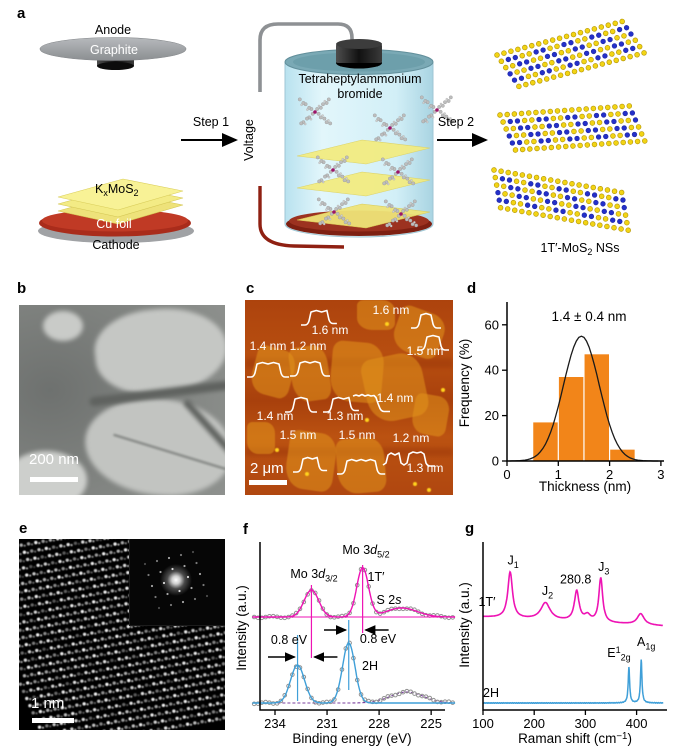  Describe the element at coordinates (369, 138) in the screenshot. I see `electrochemical-cell: Tetraheptylammonium bromide` at that location.